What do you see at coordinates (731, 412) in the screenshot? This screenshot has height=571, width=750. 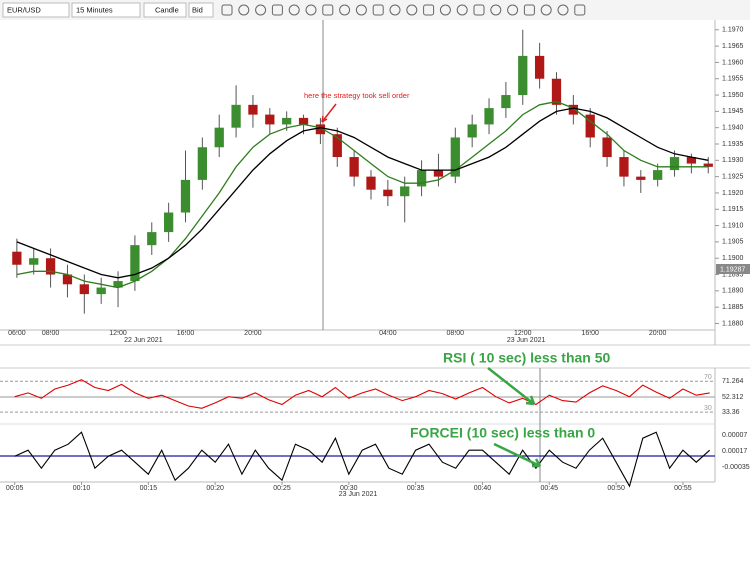 I see `indicator-readout: 33.36` at bounding box center [731, 412].